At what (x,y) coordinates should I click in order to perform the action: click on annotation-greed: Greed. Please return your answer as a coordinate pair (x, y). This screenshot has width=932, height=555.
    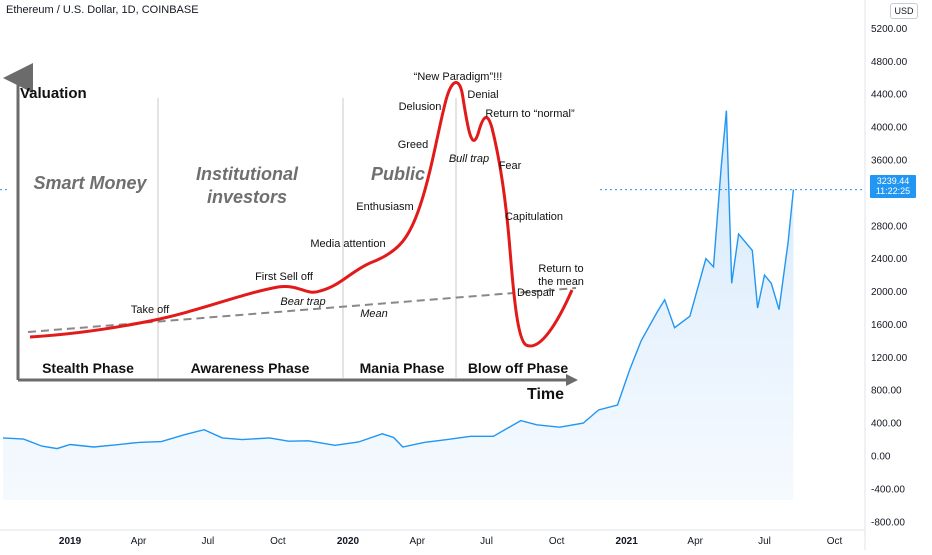
    Looking at the image, I should click on (413, 145).